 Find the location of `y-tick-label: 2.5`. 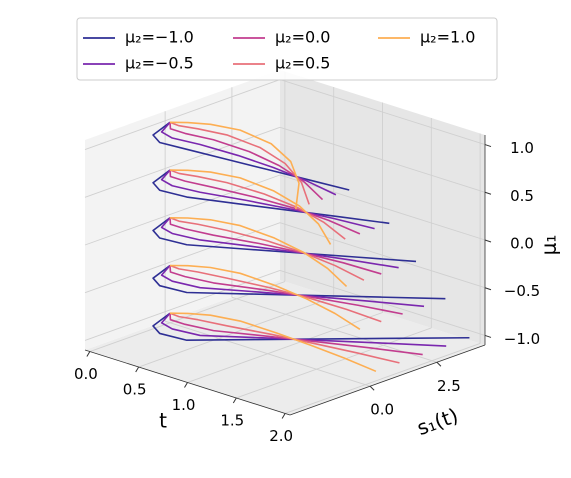

y-tick-label: 2.5 is located at coordinates (449, 386).